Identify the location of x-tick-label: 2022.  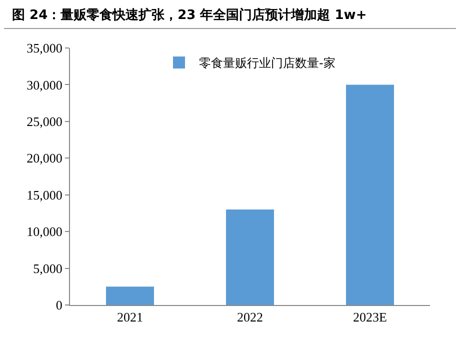
(250, 317).